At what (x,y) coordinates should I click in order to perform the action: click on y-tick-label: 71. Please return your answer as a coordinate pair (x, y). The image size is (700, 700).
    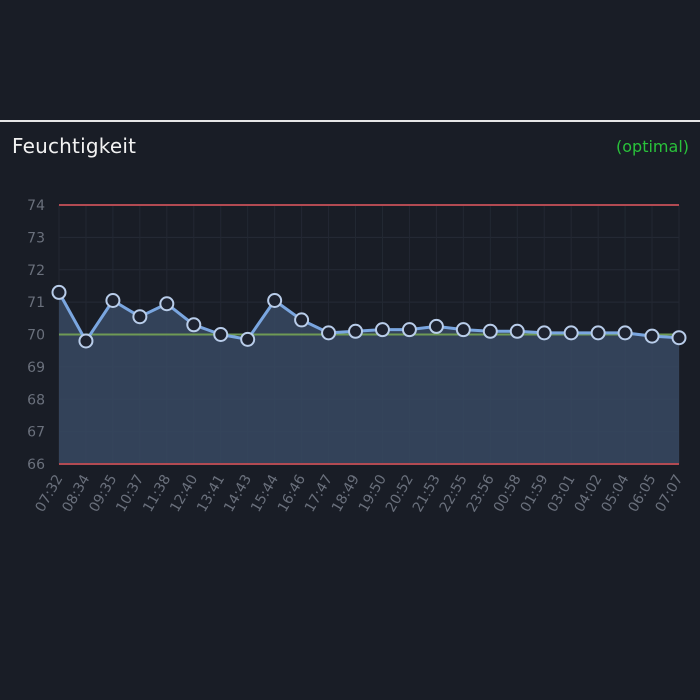
    Looking at the image, I should click on (36, 303).